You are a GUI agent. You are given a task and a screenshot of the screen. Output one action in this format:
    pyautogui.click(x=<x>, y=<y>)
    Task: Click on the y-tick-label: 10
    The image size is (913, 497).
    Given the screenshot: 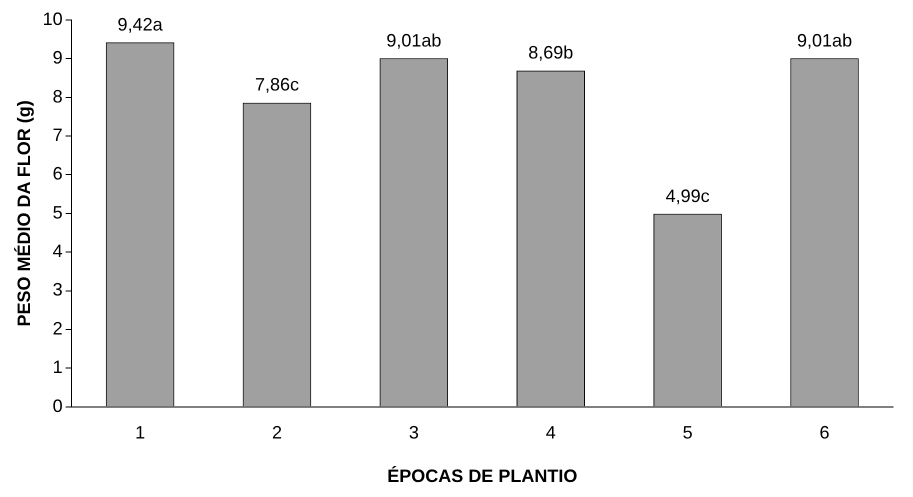 What is the action you would take?
    pyautogui.click(x=52, y=18)
    